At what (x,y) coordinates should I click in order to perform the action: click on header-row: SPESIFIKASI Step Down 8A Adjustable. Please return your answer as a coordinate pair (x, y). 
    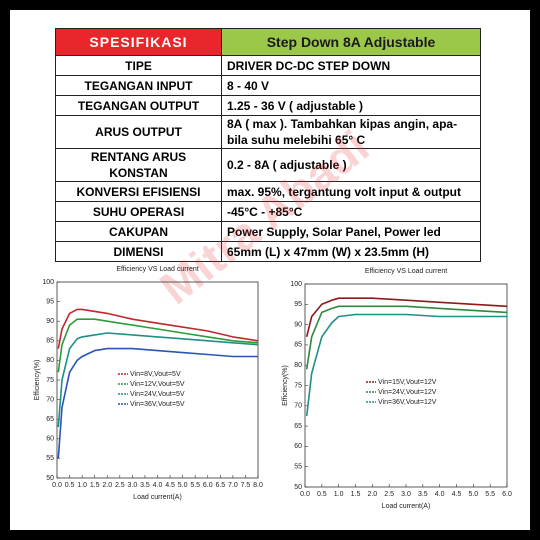
    Looking at the image, I should click on (268, 42).